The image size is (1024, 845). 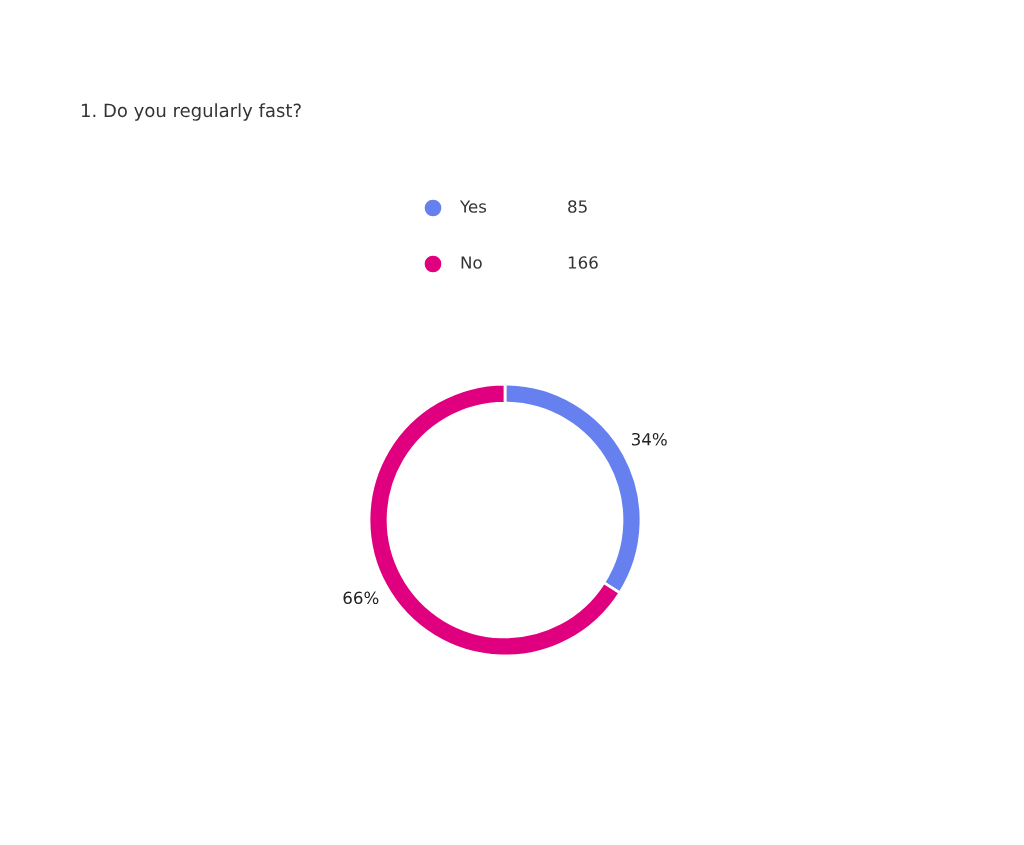 I want to click on text: 85, so click(x=577, y=206).